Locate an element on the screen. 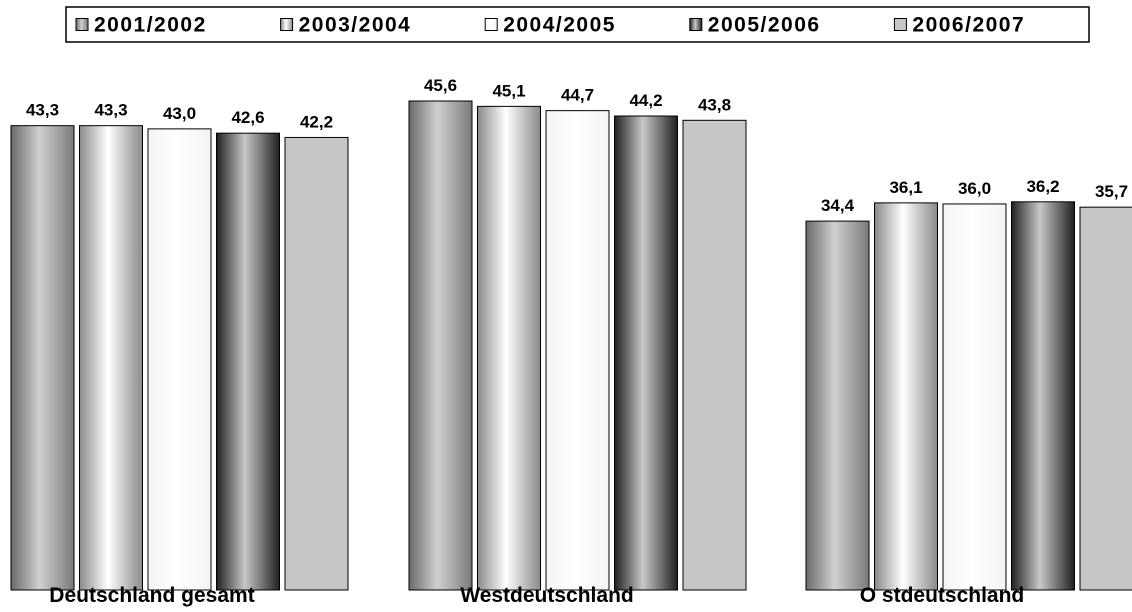 The width and height of the screenshot is (1132, 612). category-label-o-stdeutschland: O stdeutschland is located at coordinates (942, 595).